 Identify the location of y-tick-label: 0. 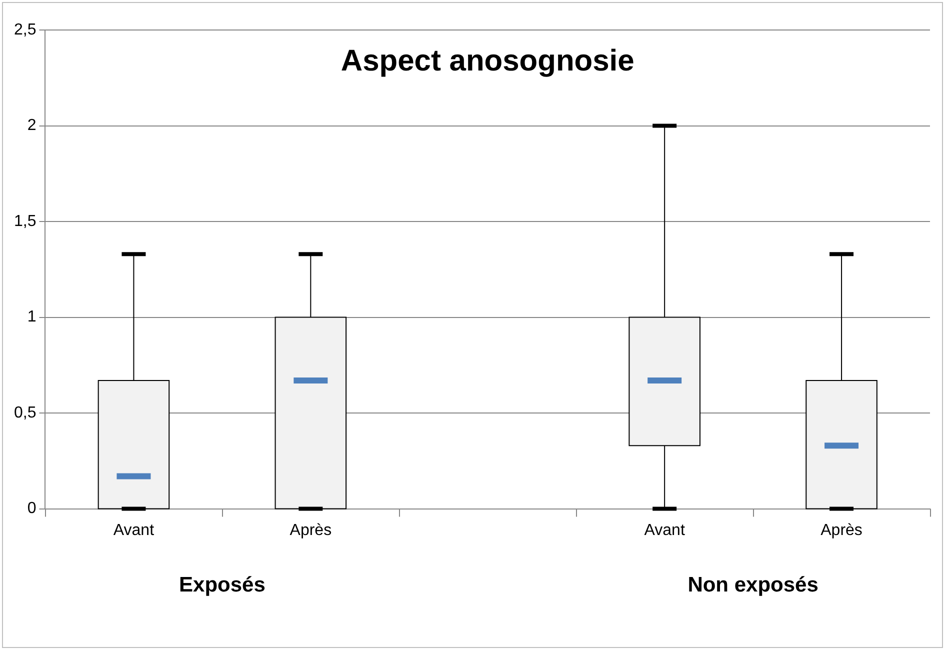
(31, 509).